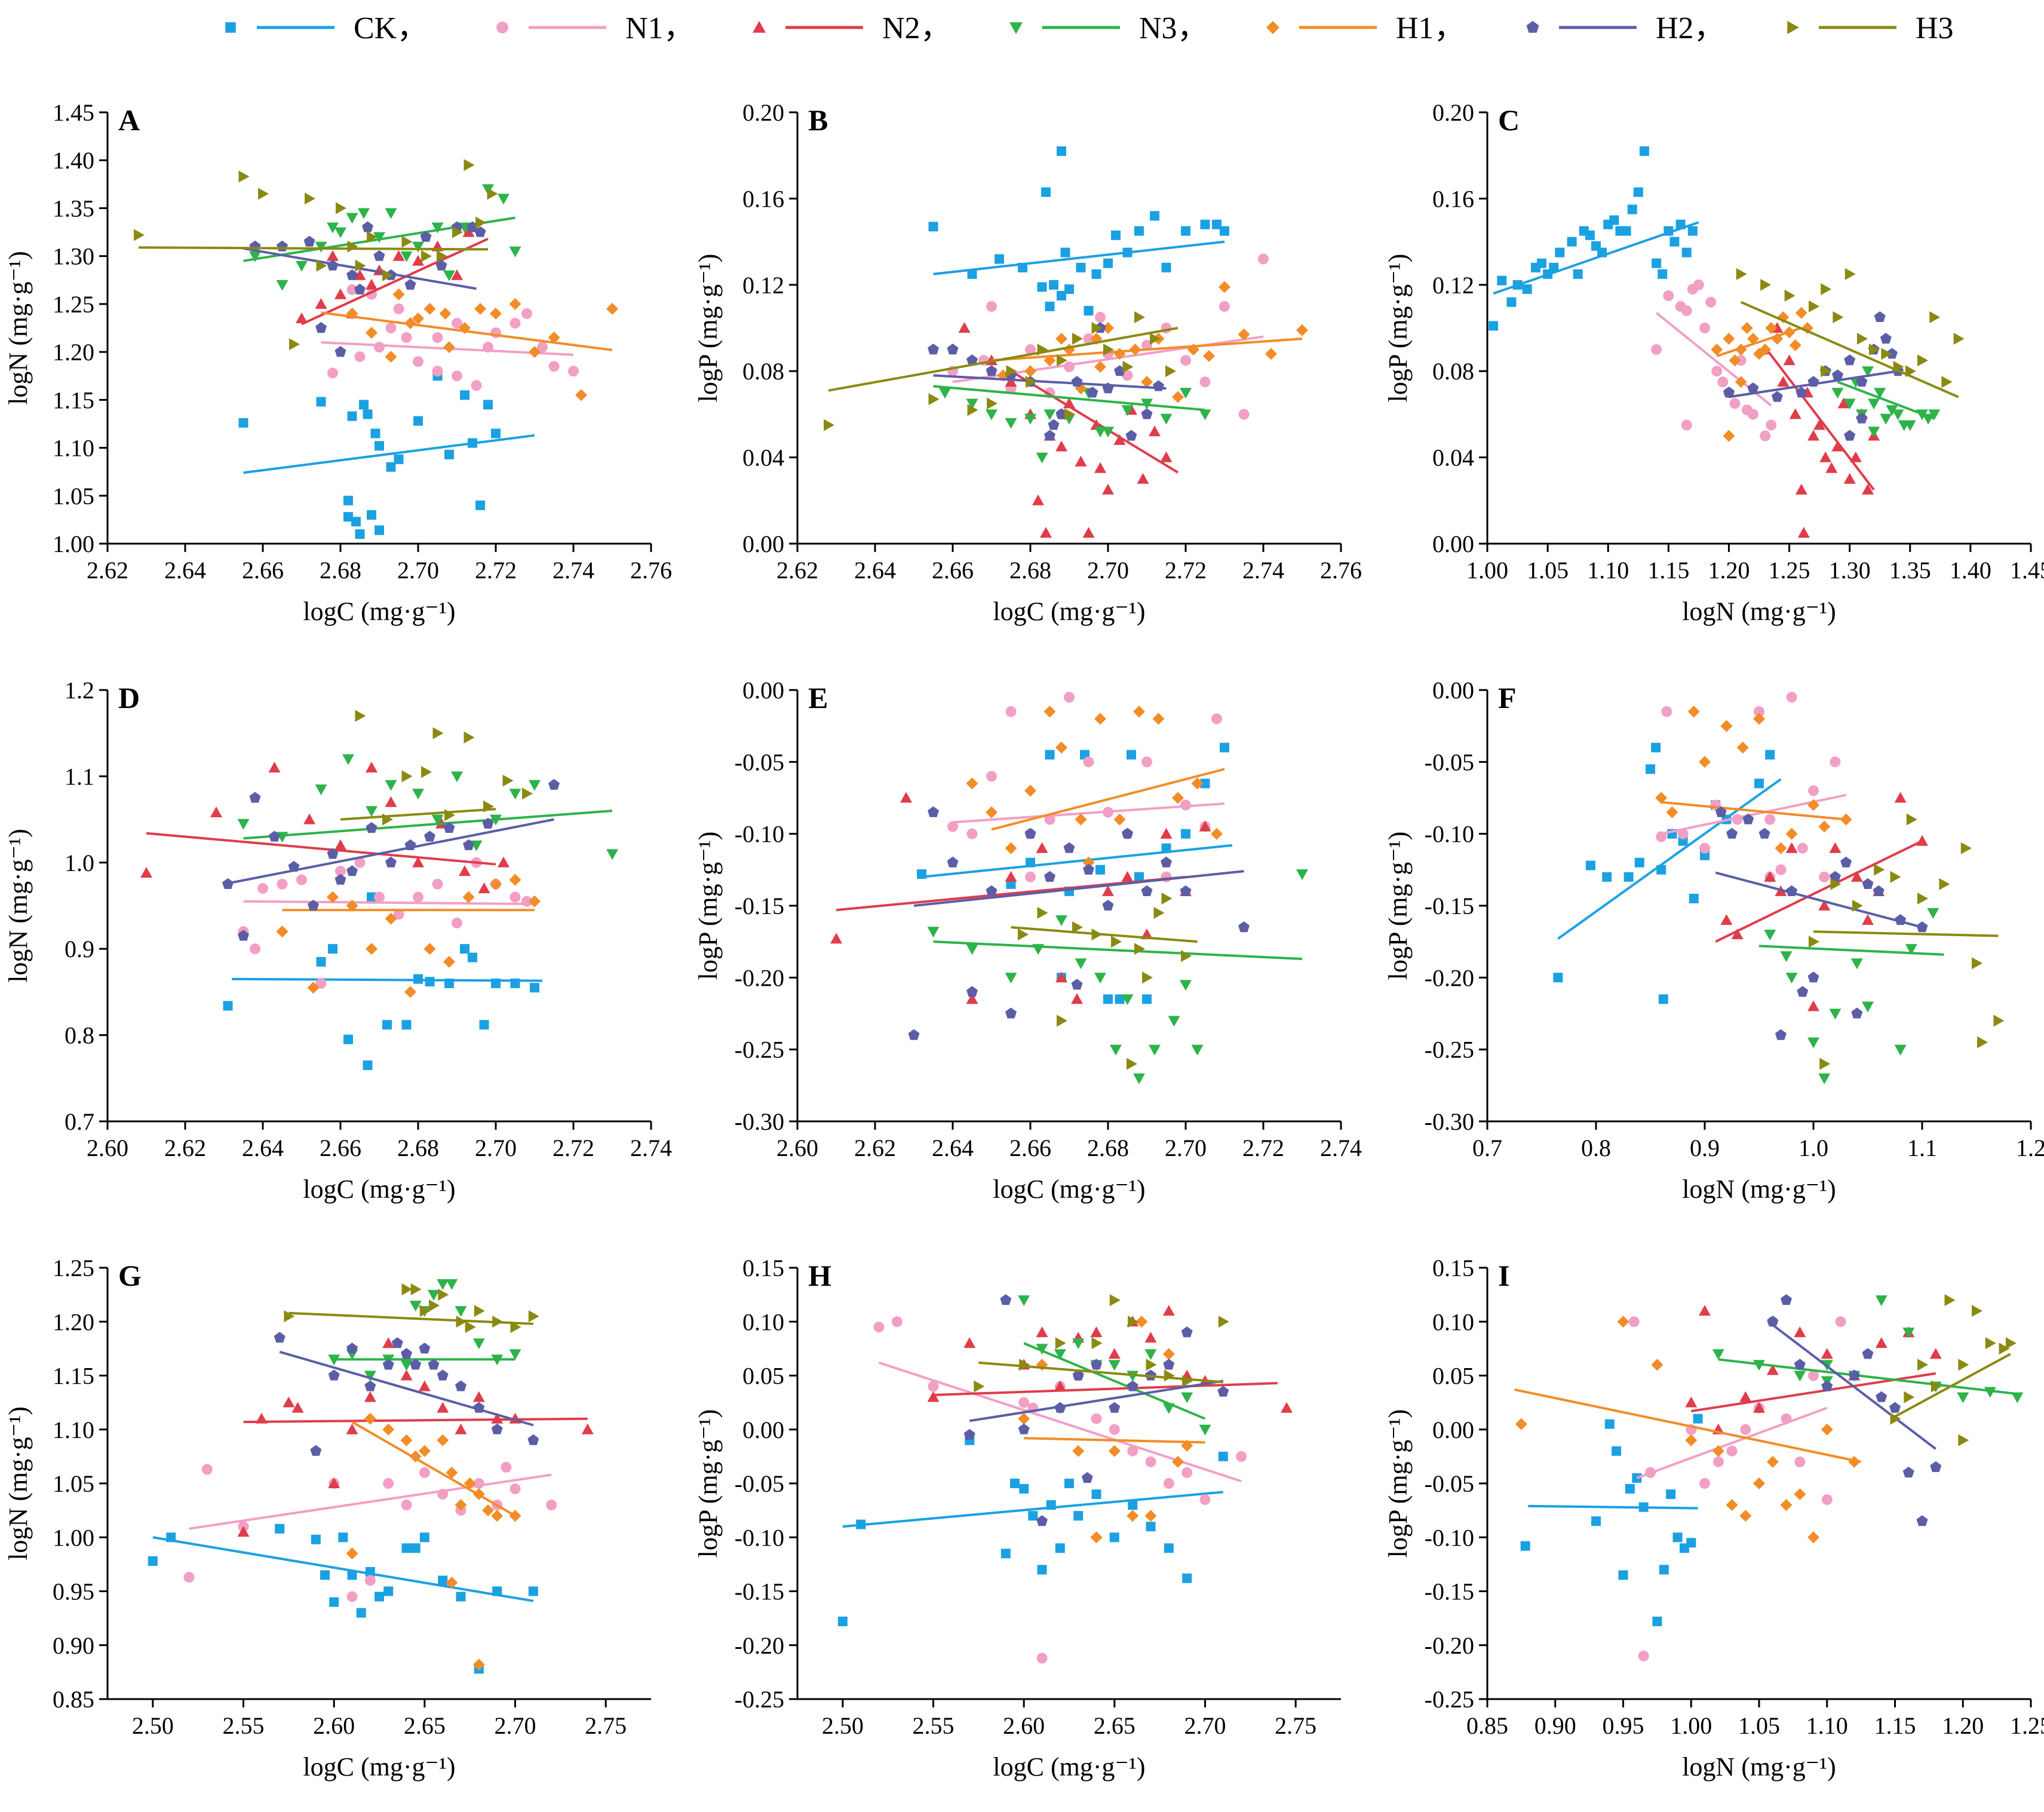 This screenshot has width=2044, height=1812. I want to click on regression-line-h2, so click(1854, 1387).